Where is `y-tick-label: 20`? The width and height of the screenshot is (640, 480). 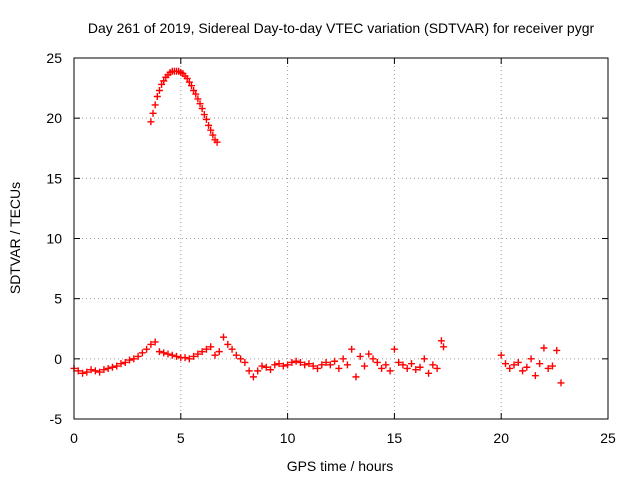 y-tick-label: 20 is located at coordinates (54, 118).